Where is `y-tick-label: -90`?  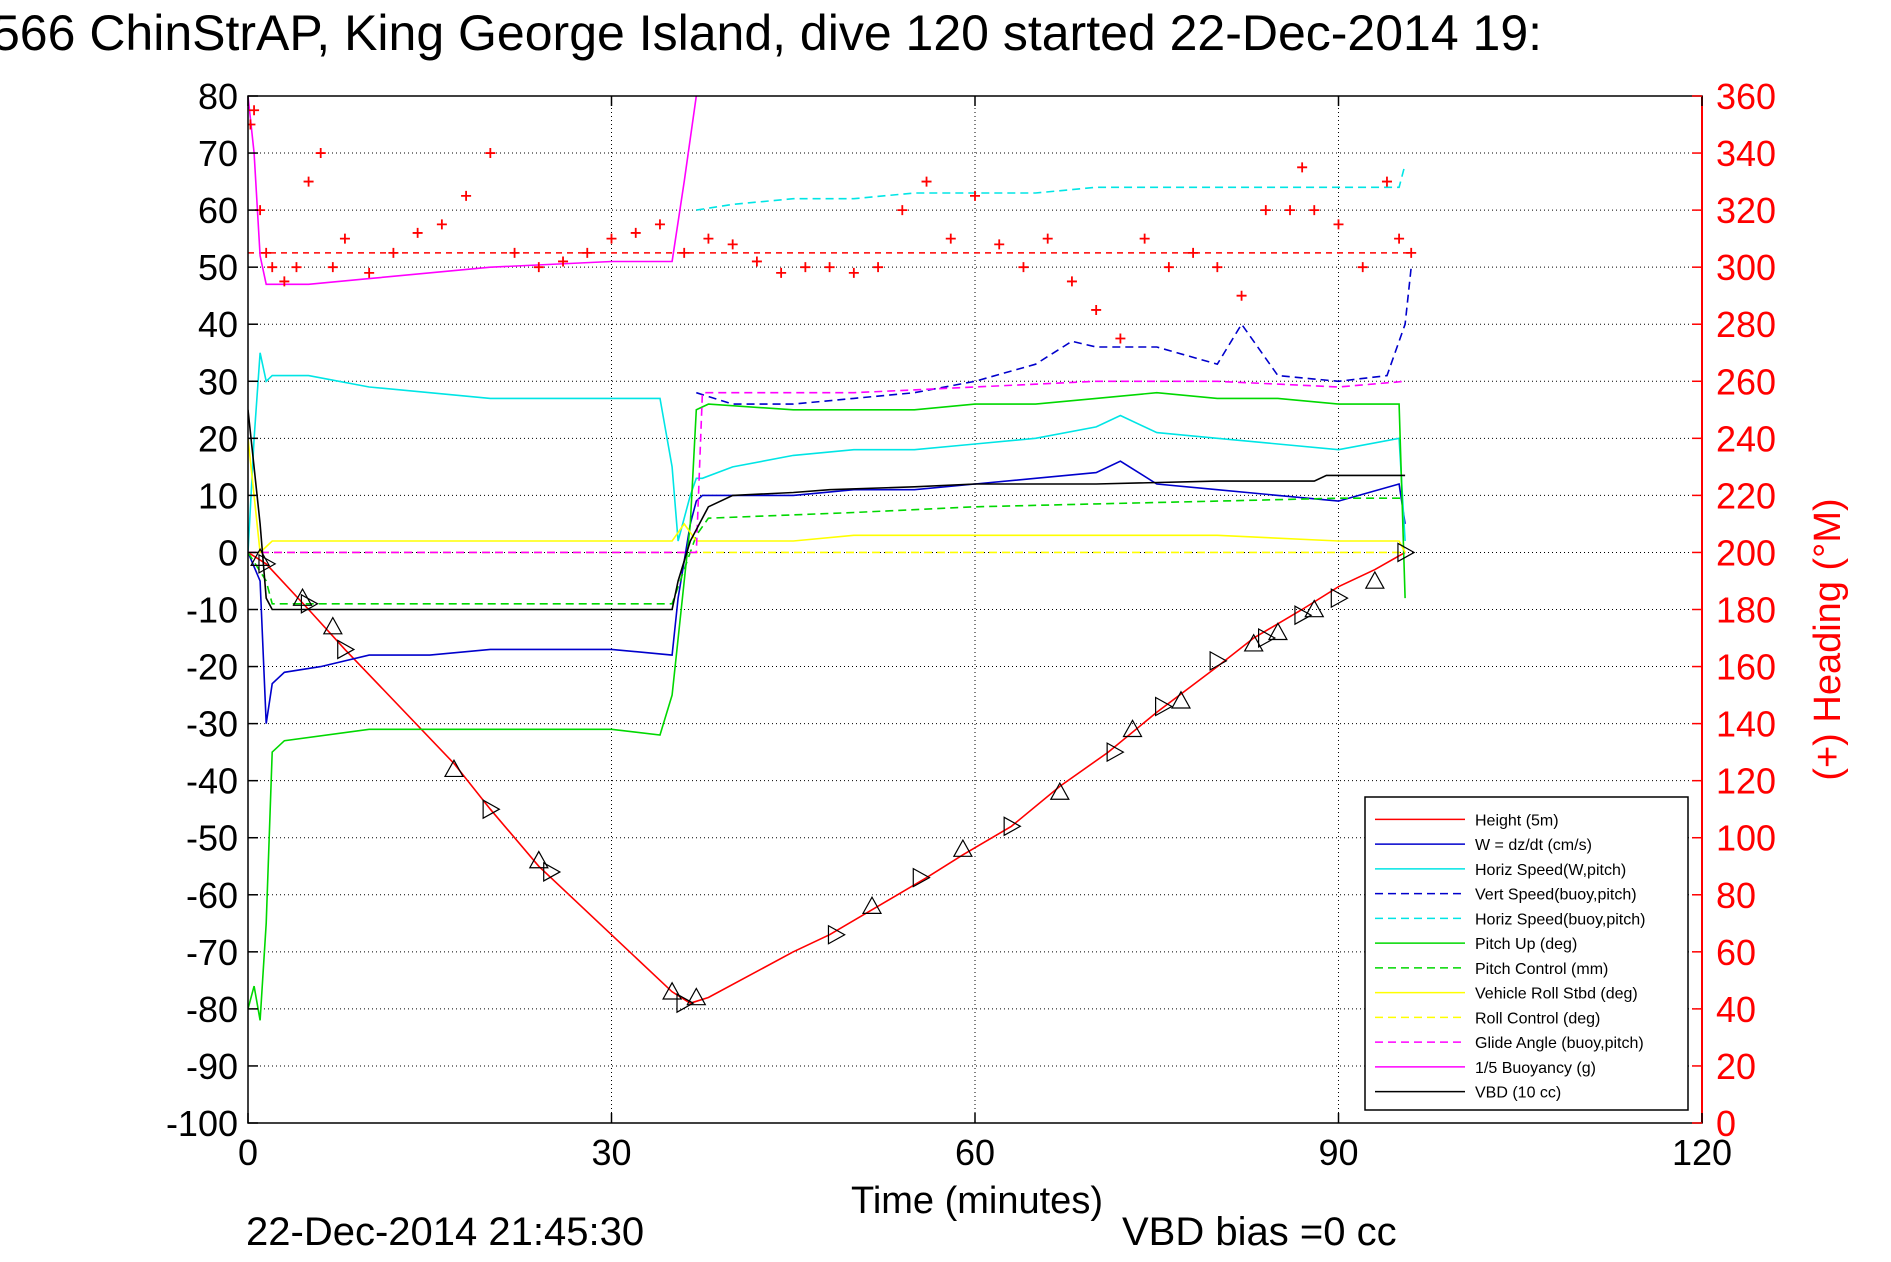
y-tick-label: -90 is located at coordinates (212, 1066).